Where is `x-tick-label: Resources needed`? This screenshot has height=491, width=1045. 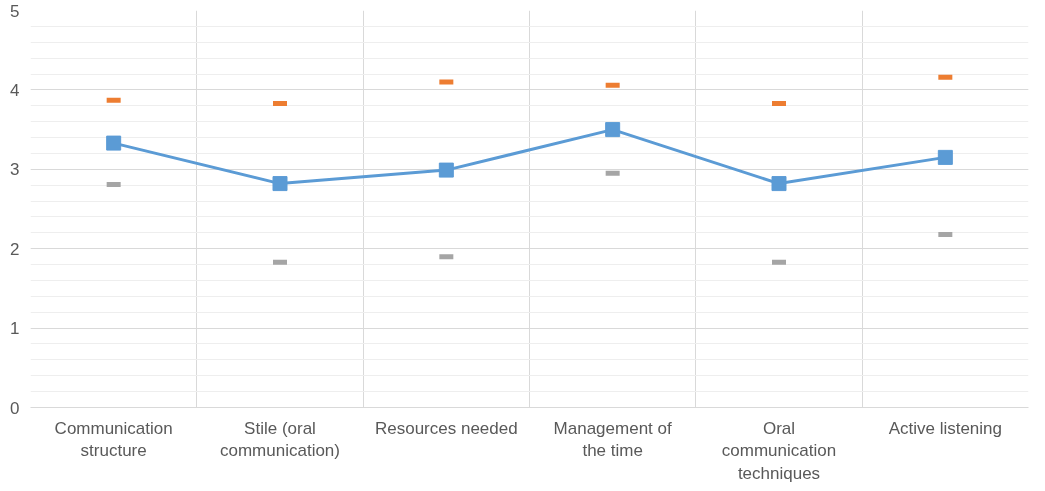
x-tick-label: Resources needed is located at coordinates (446, 428).